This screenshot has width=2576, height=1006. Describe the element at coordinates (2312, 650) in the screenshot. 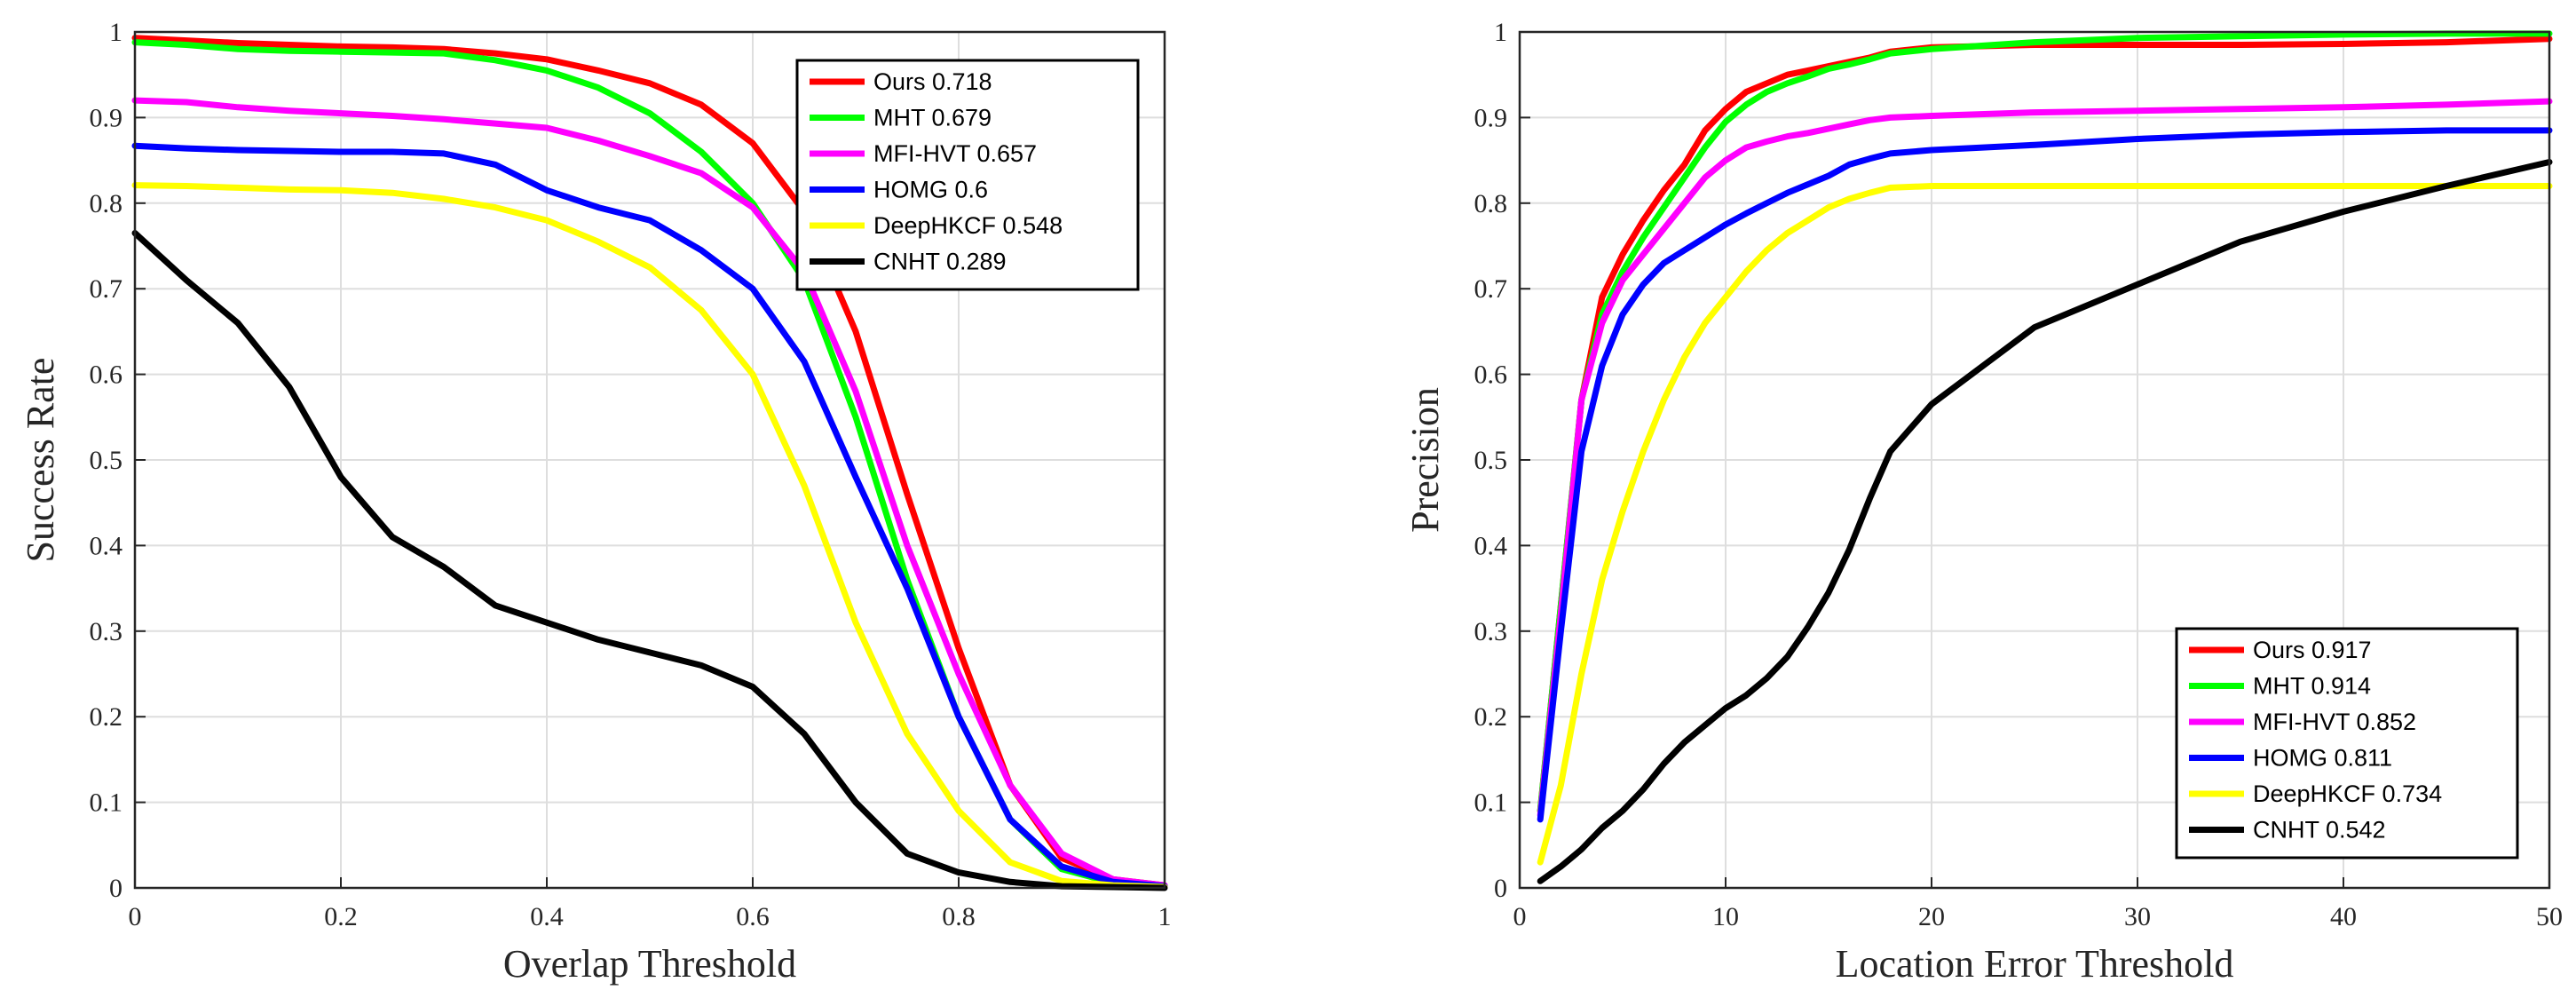

I see `legend-entry: Ours 0.917` at that location.